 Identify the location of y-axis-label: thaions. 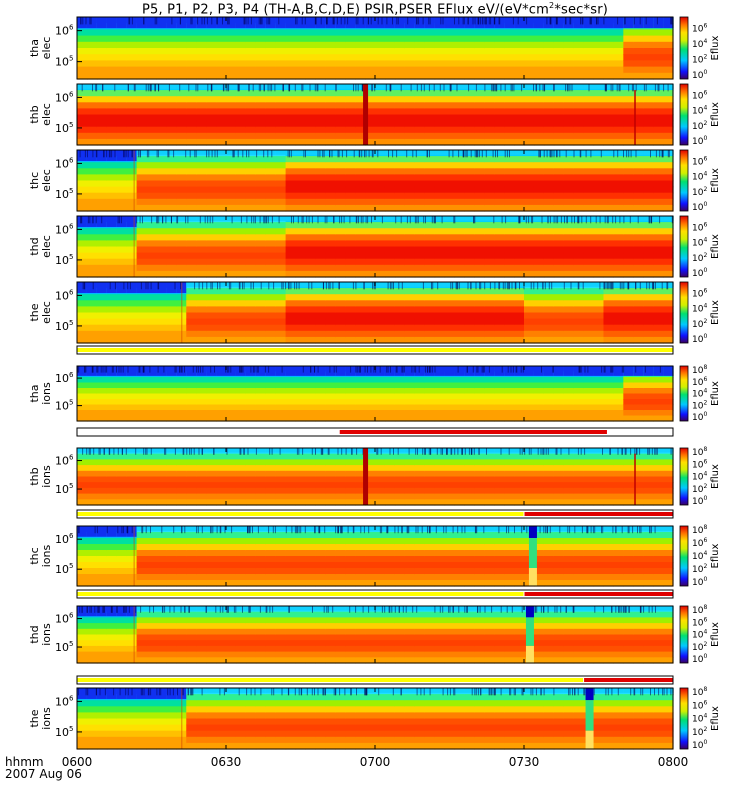
(40, 393).